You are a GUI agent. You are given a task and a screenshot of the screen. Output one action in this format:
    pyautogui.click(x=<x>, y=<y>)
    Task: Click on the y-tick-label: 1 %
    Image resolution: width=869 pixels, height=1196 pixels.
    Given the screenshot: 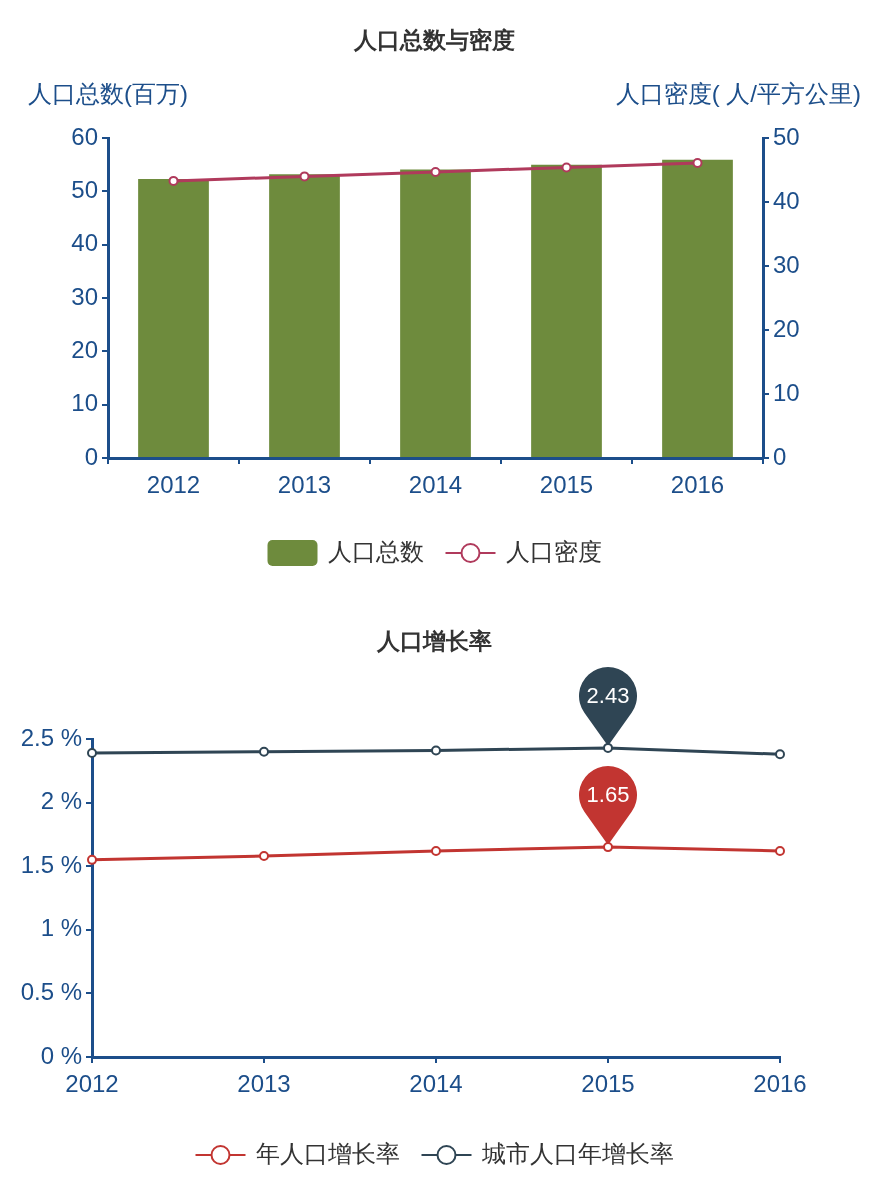 What is the action you would take?
    pyautogui.click(x=61, y=928)
    